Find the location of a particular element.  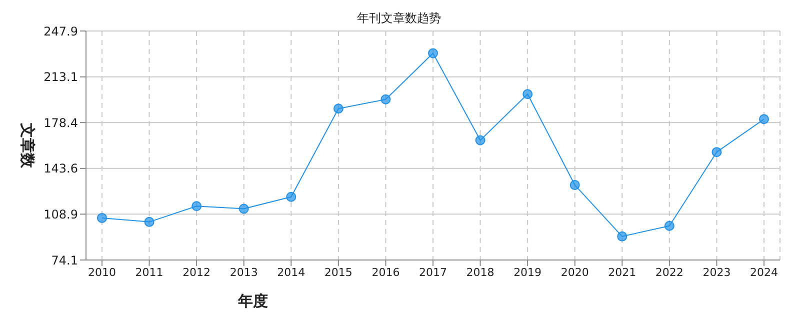

x-tick-label: 2018 is located at coordinates (480, 272).